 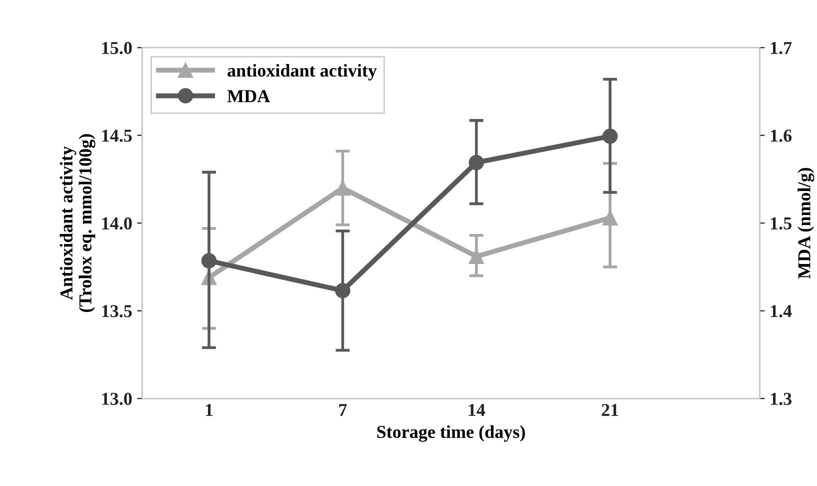 What do you see at coordinates (343, 410) in the screenshot?
I see `x-tick-label: 7` at bounding box center [343, 410].